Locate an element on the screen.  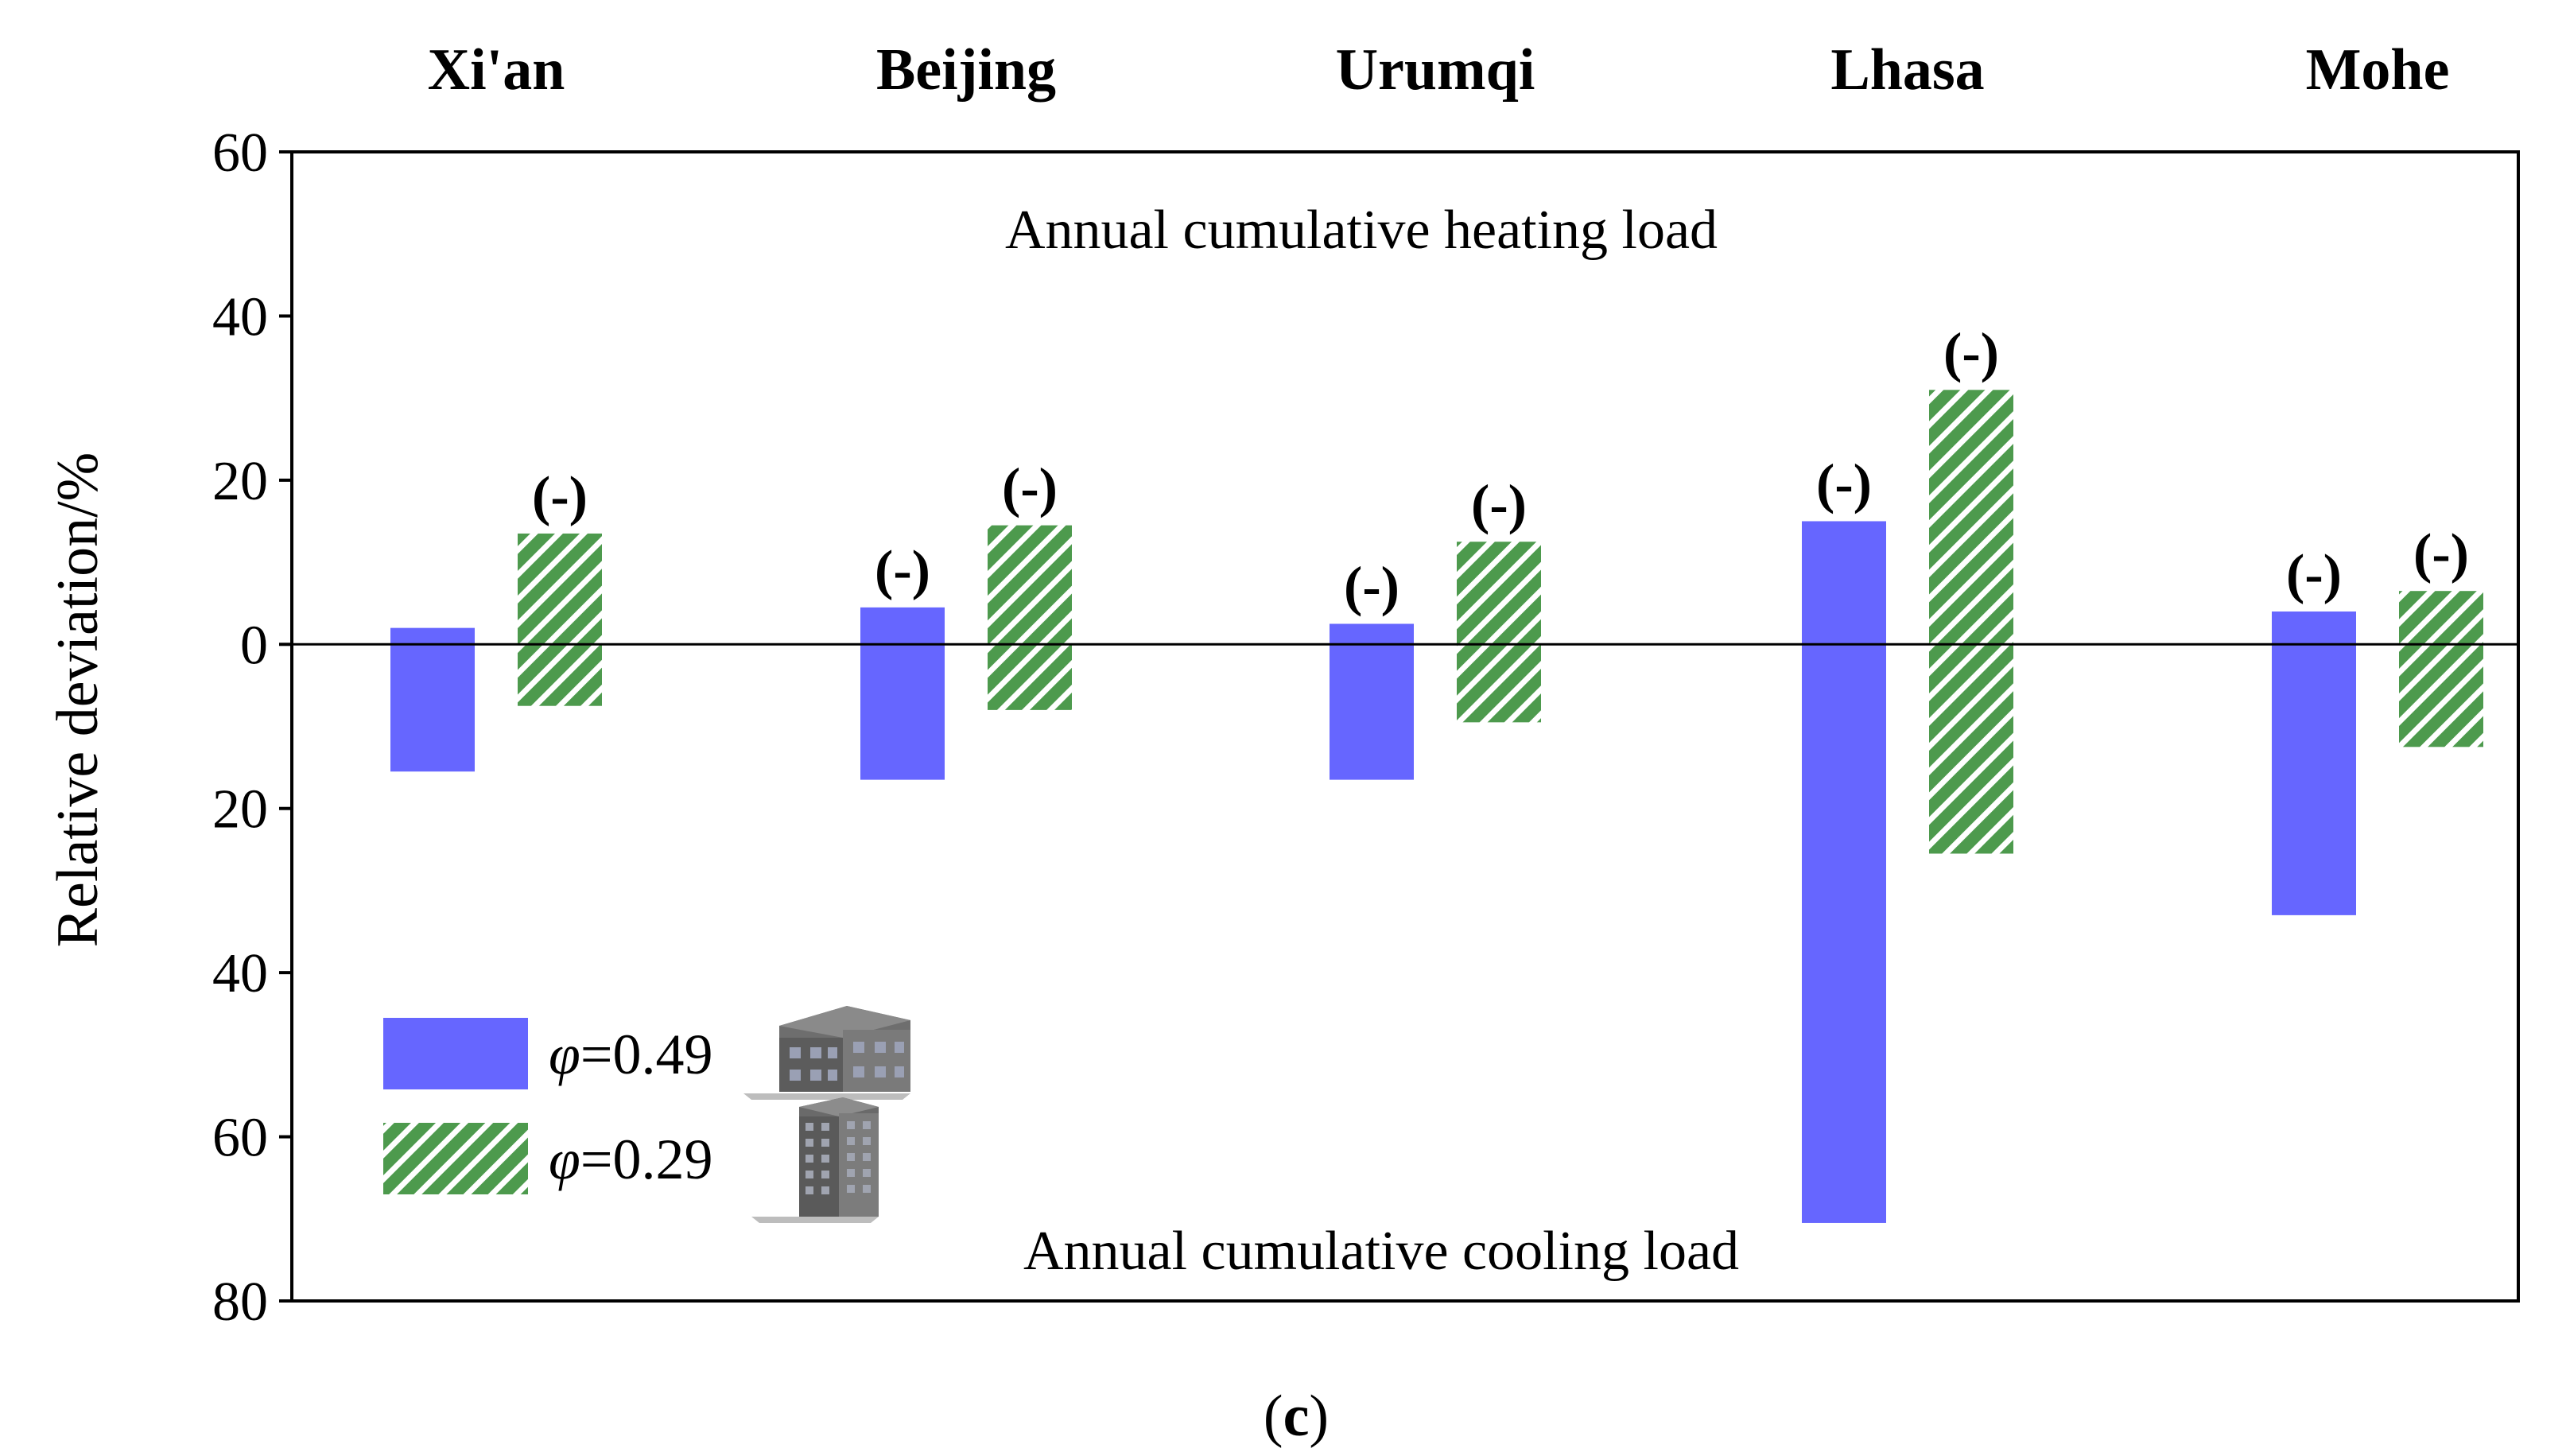
cooling-region-label: Annual cumulative cooling load is located at coordinates (1381, 1251).